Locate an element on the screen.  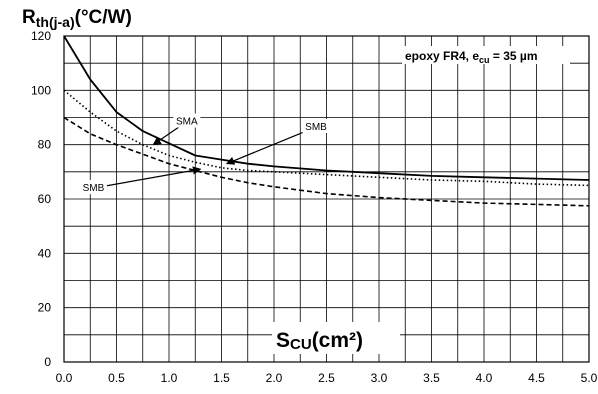
x-tick-label: 1.5 is located at coordinates (221, 378).